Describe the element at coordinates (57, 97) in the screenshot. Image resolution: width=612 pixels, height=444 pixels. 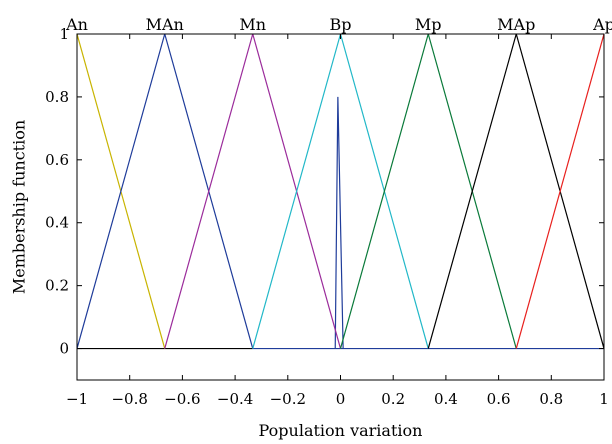
I see `y-tick-label: 0.8` at that location.